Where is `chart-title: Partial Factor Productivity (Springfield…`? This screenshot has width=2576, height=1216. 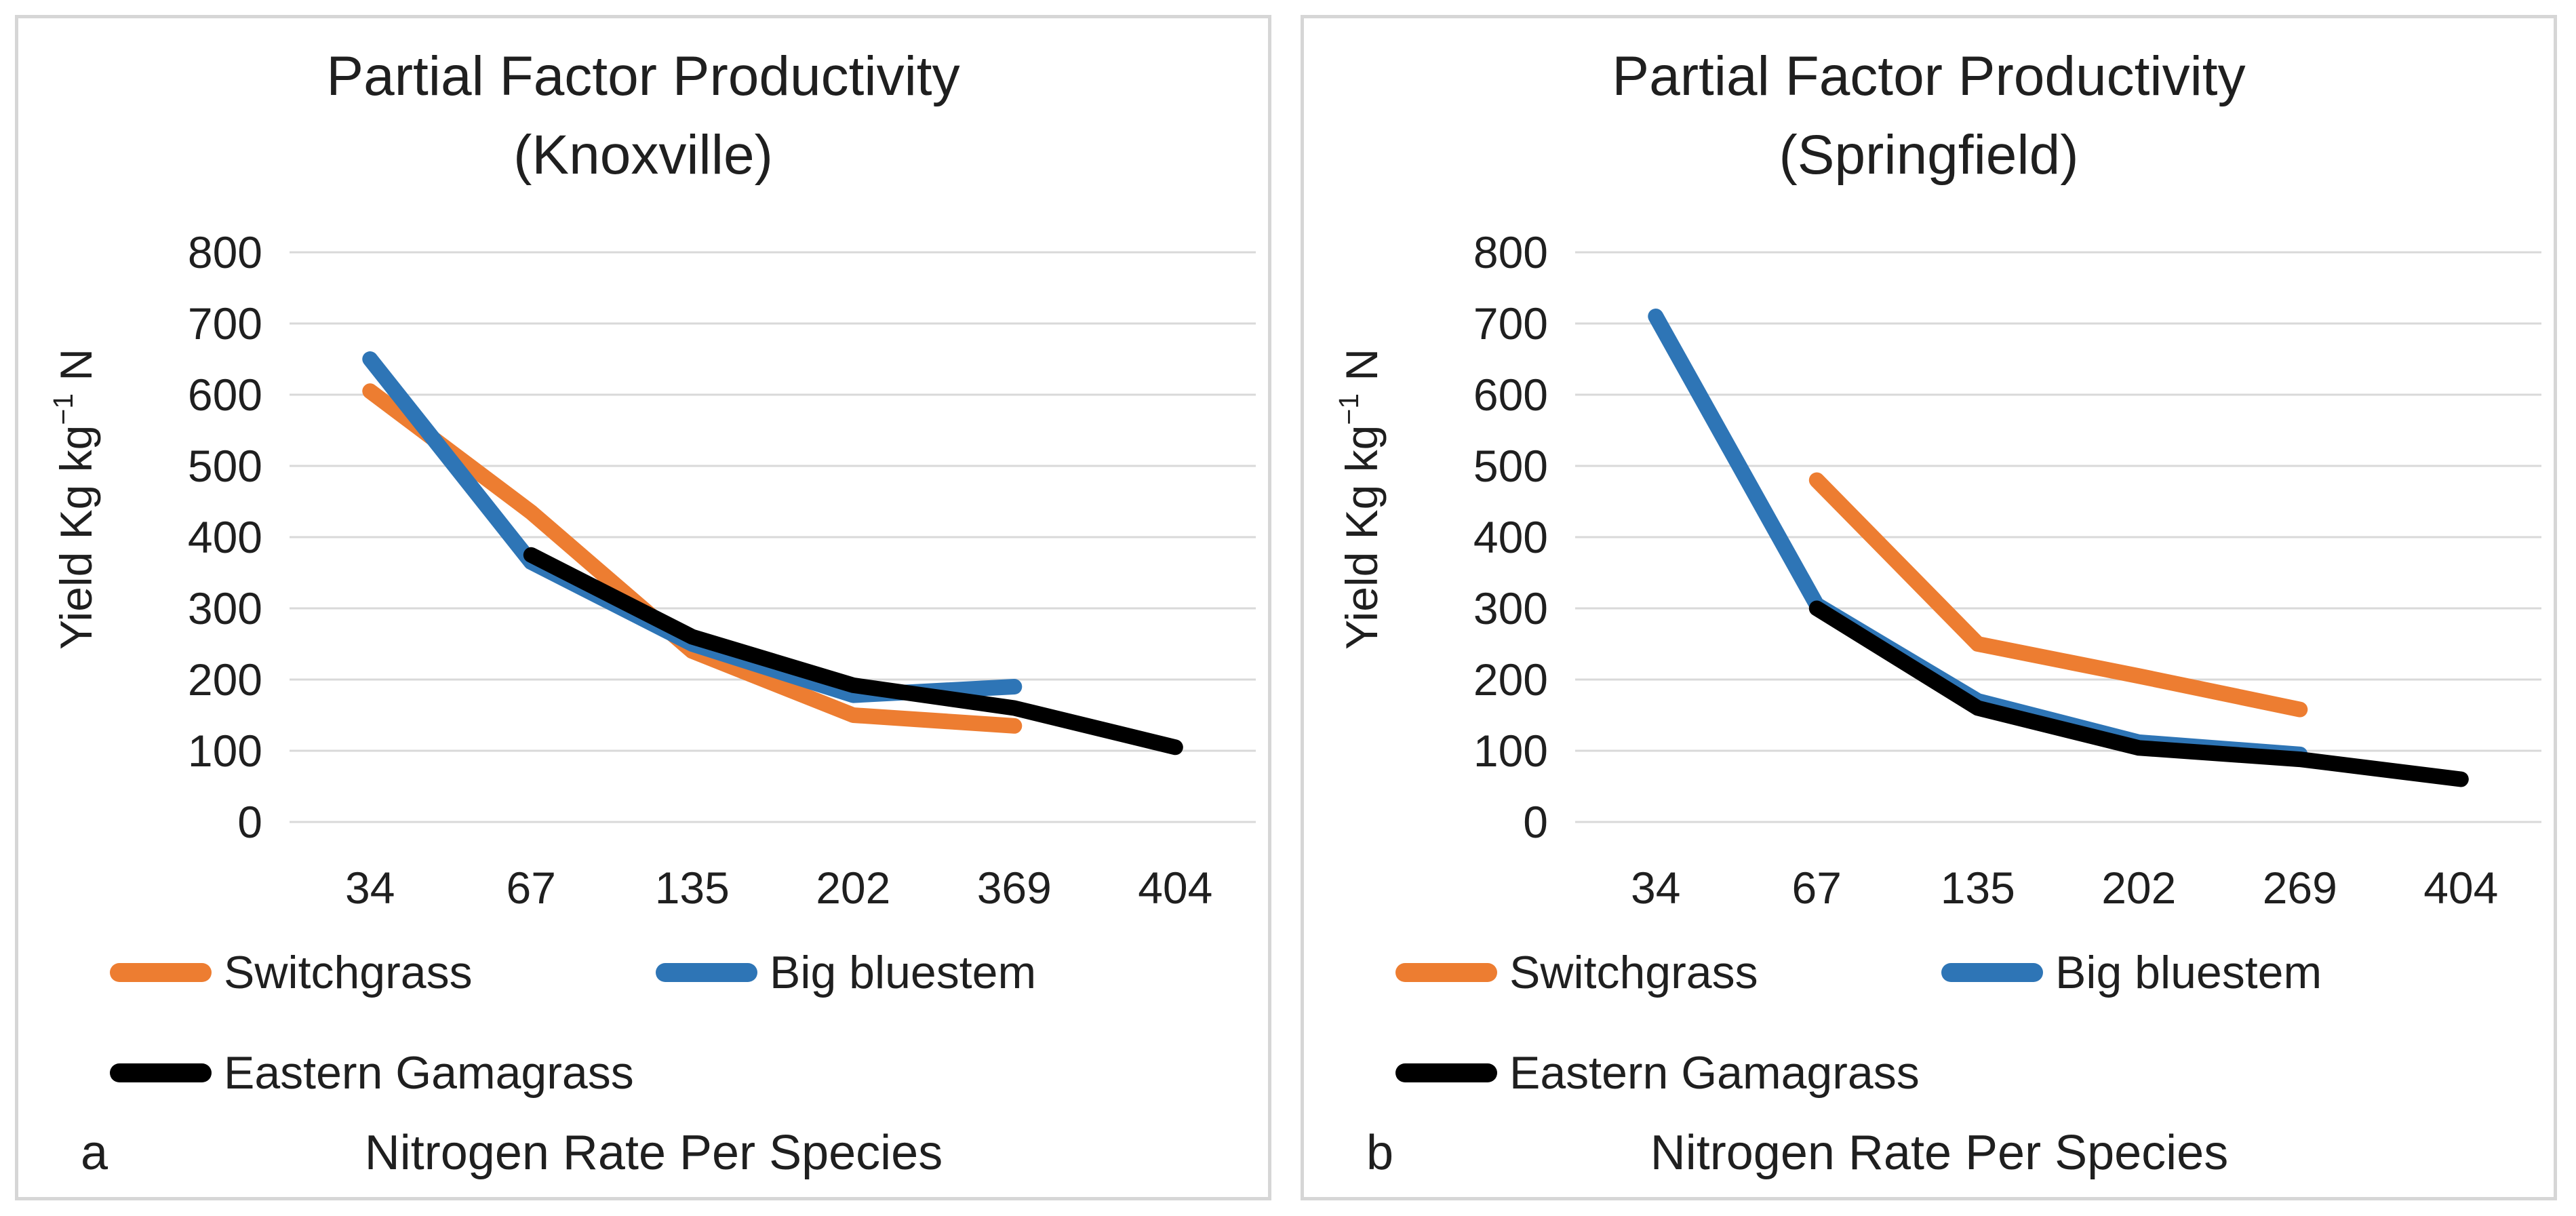
chart-title: Partial Factor Productivity (Springfield… is located at coordinates (1929, 116).